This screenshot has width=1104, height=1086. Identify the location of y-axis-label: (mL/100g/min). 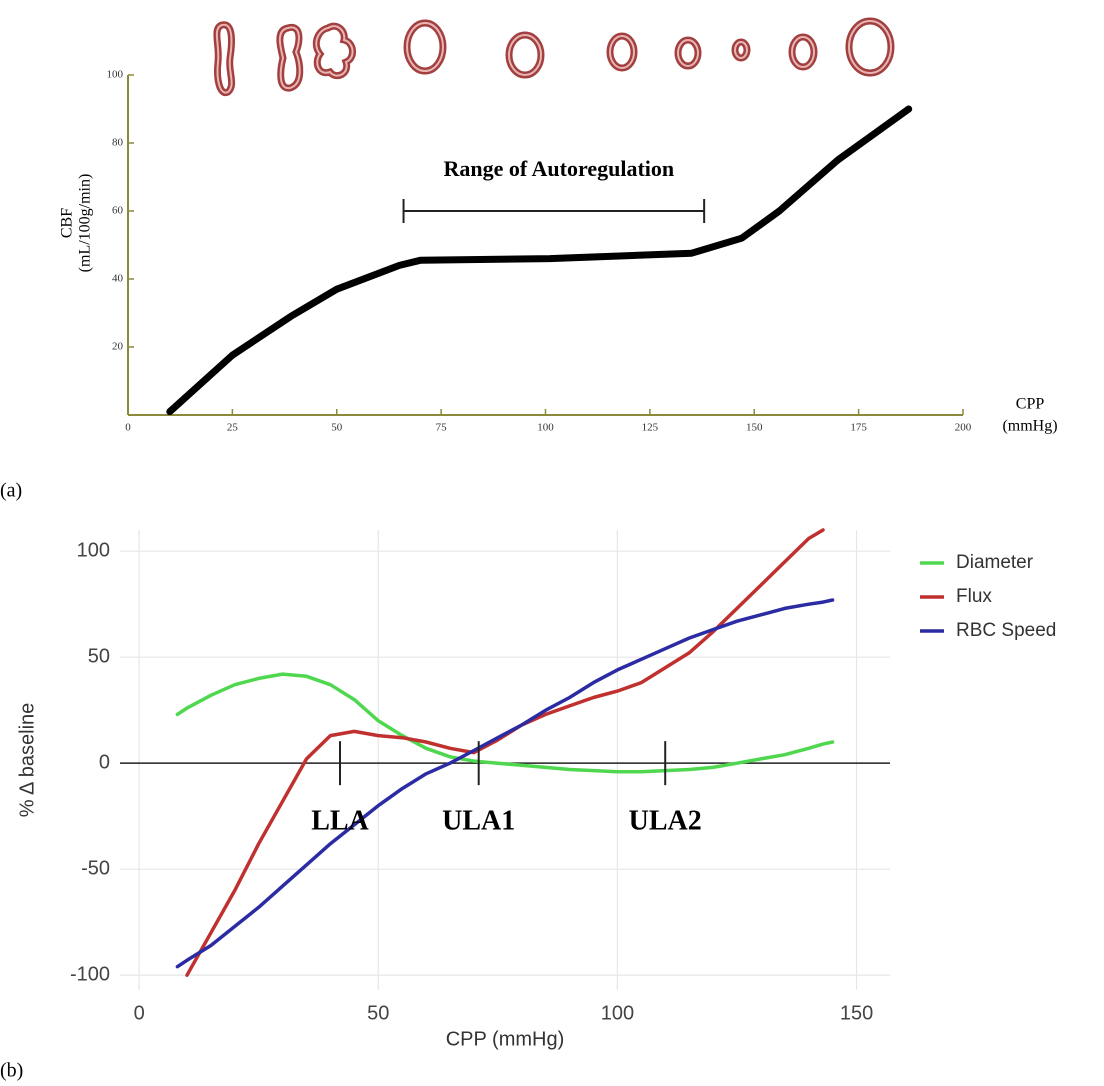
(85, 223).